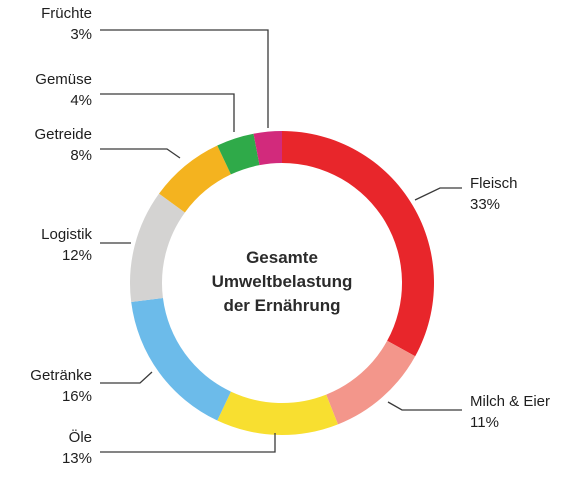 This screenshot has width=582, height=480. Describe the element at coordinates (77, 396) in the screenshot. I see `slice-value-label: 16%` at that location.